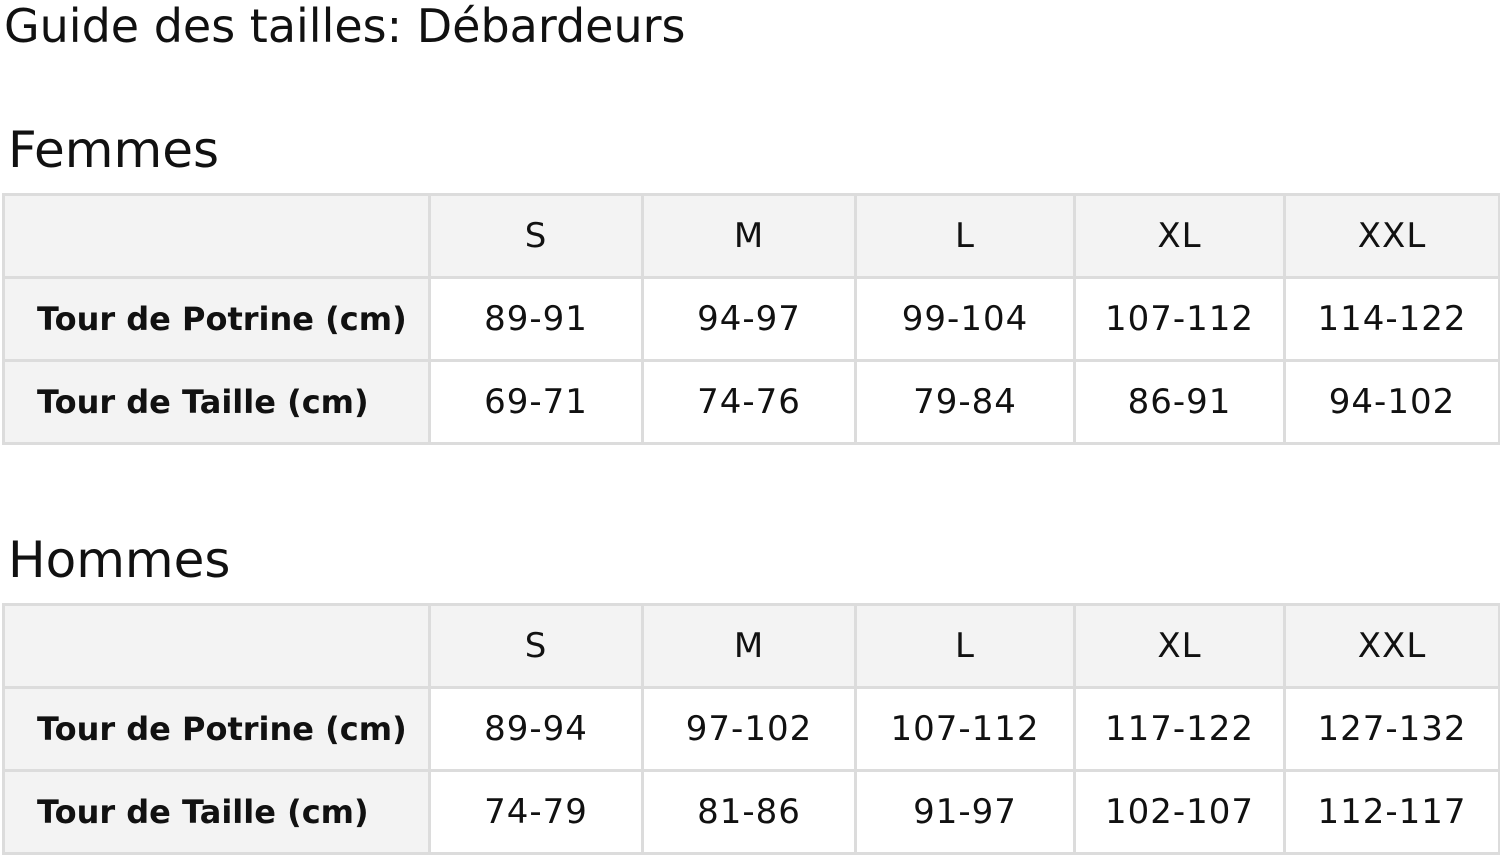  I want to click on cell: 112-117, so click(1391, 812).